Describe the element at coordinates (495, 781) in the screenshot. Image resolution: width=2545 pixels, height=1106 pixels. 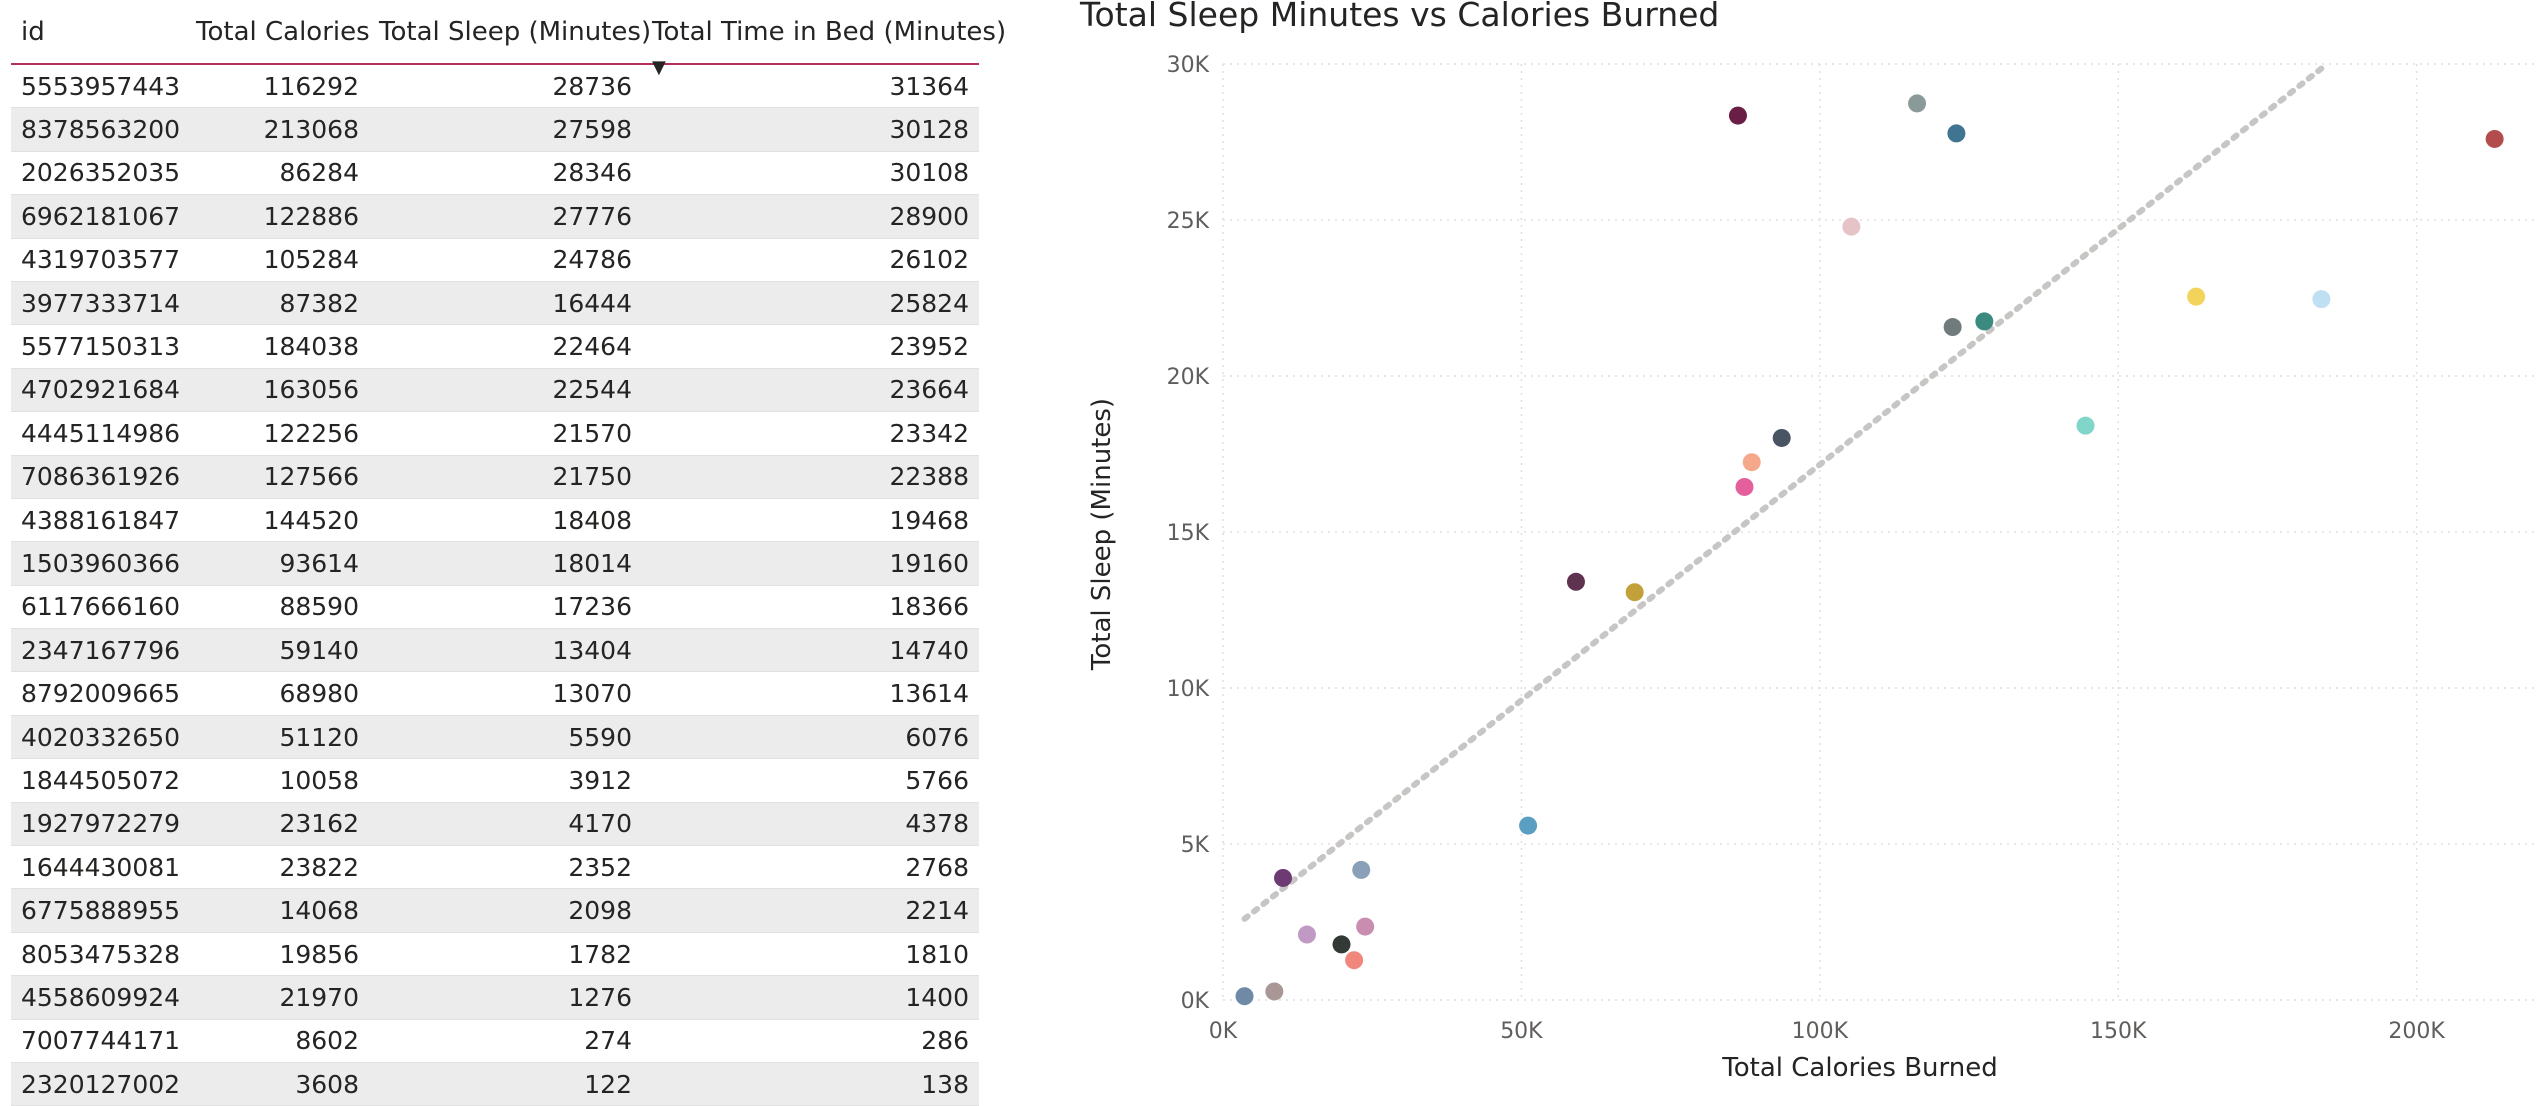
I see `table-row: 1844505072 10058 3912 5766` at that location.